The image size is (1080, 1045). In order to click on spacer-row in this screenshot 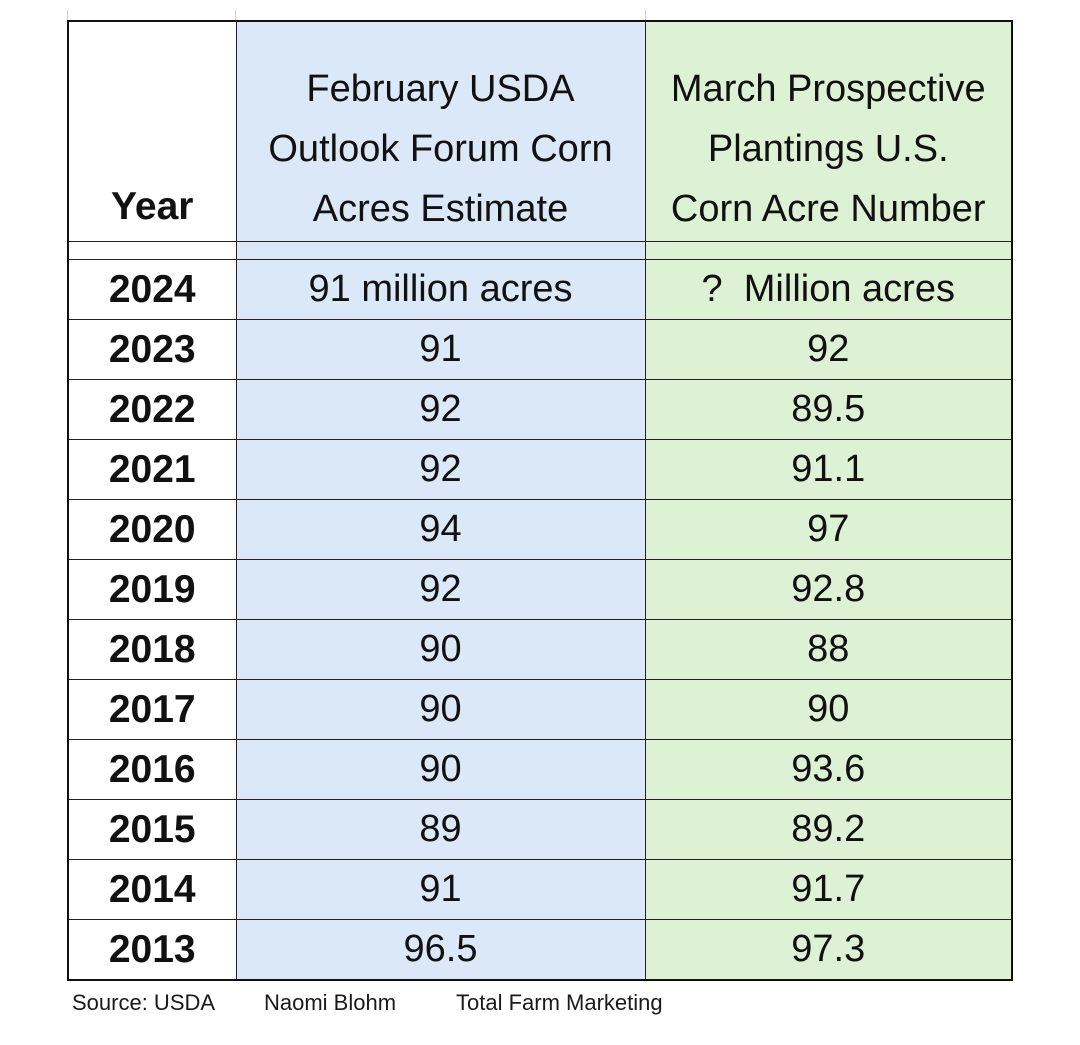, I will do `click(540, 250)`.